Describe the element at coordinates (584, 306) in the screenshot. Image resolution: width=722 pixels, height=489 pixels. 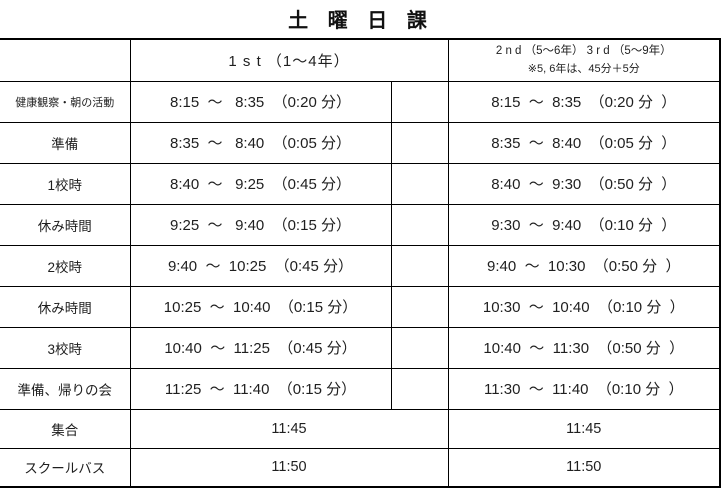
I see `time-2nd-cell: 10:30 〜 10:40 （0:10 分 ）` at that location.